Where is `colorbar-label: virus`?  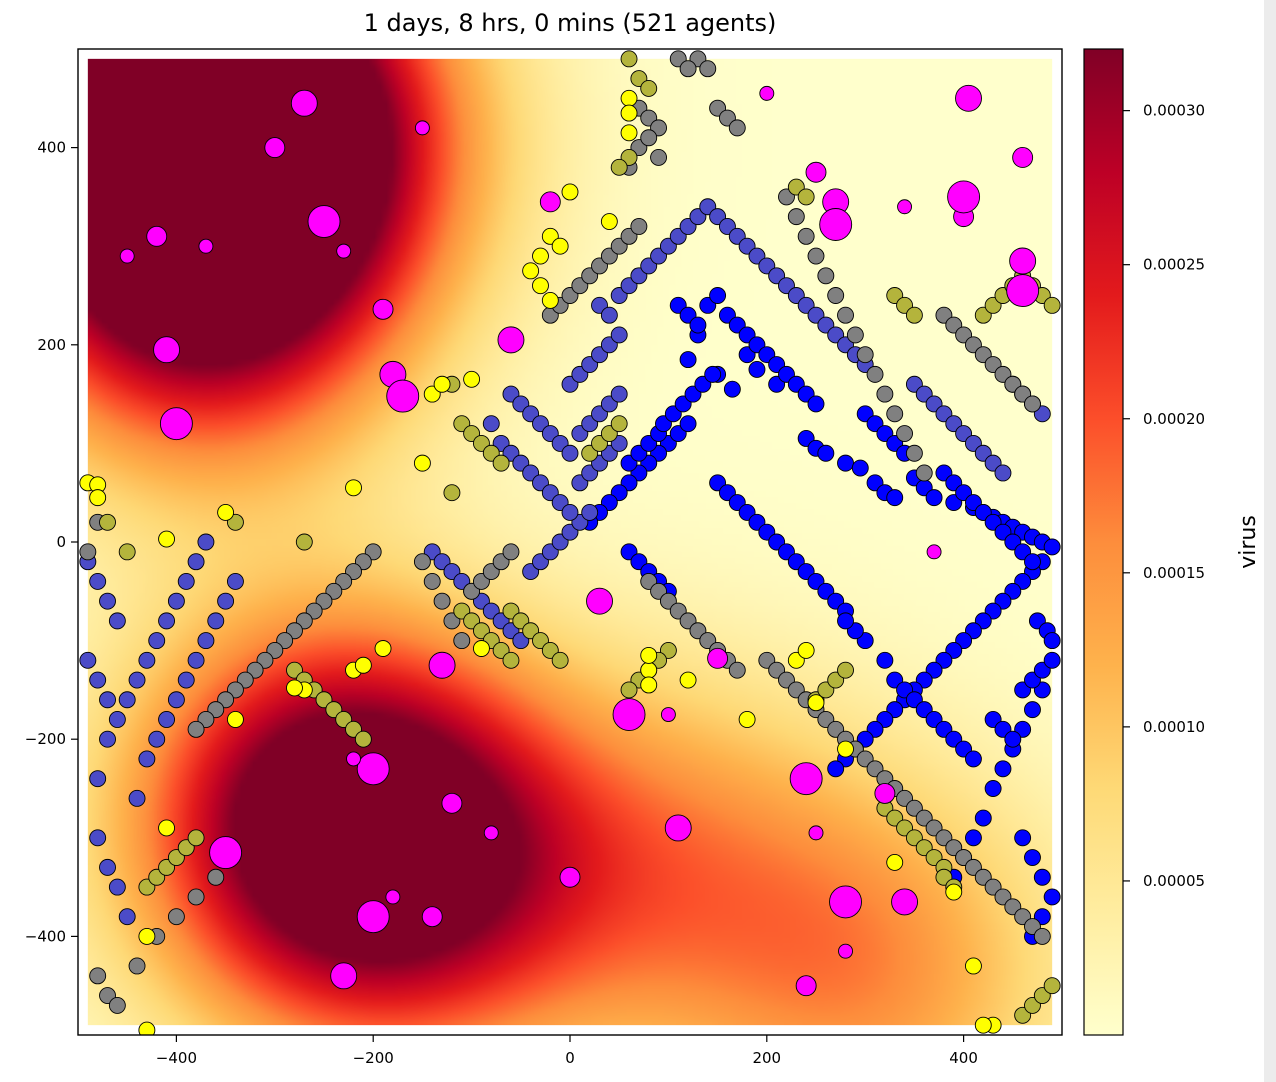 colorbar-label: virus is located at coordinates (1248, 542).